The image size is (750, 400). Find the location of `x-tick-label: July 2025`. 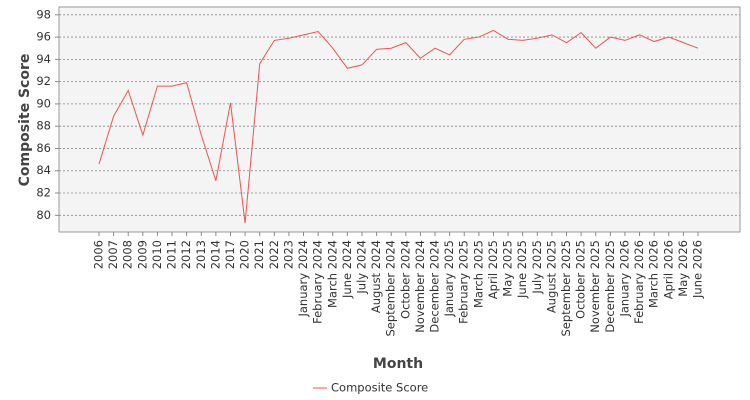

x-tick-label: July 2025 is located at coordinates (537, 267).